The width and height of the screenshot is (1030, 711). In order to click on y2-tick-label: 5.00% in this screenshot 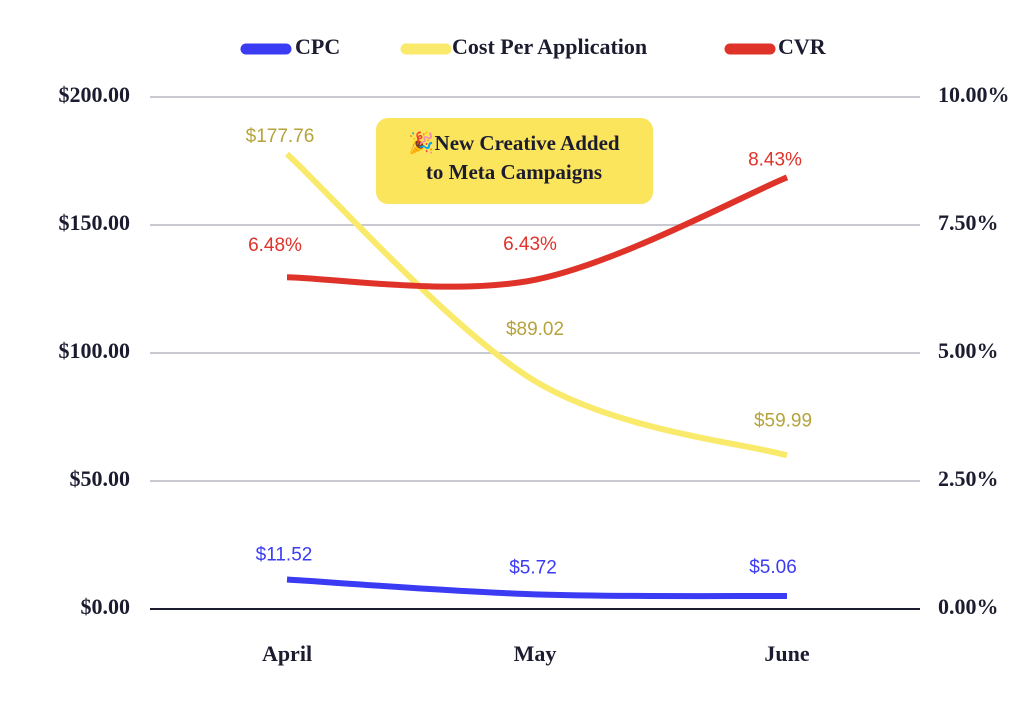, I will do `click(968, 350)`.